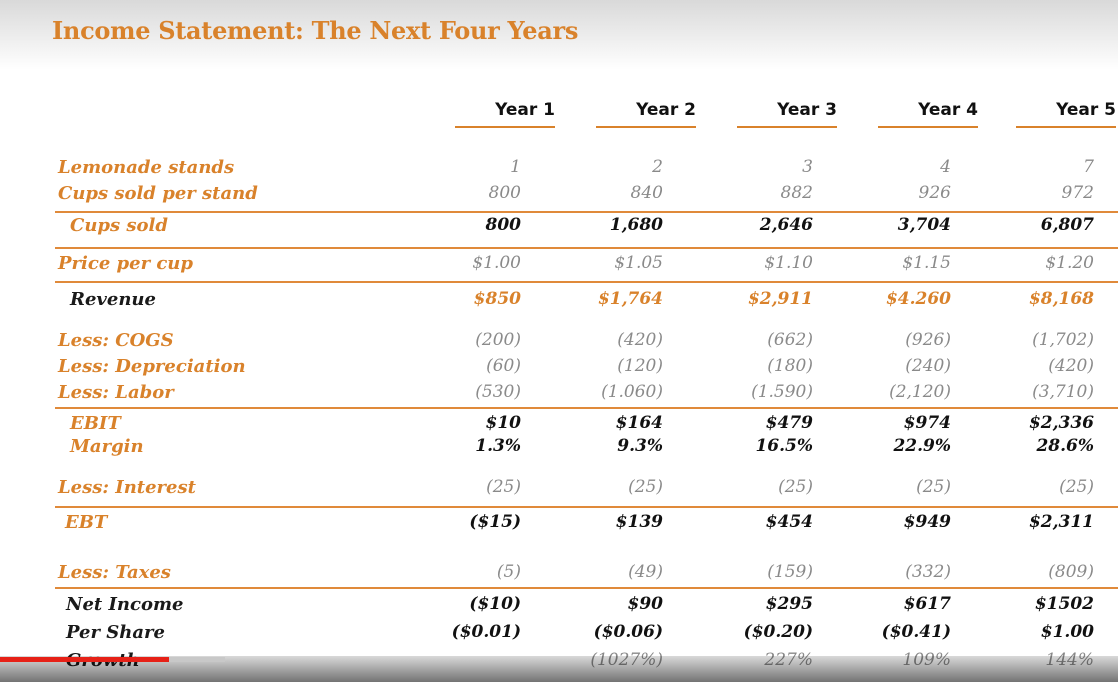  I want to click on row-label: Lemonade stands, so click(146, 167).